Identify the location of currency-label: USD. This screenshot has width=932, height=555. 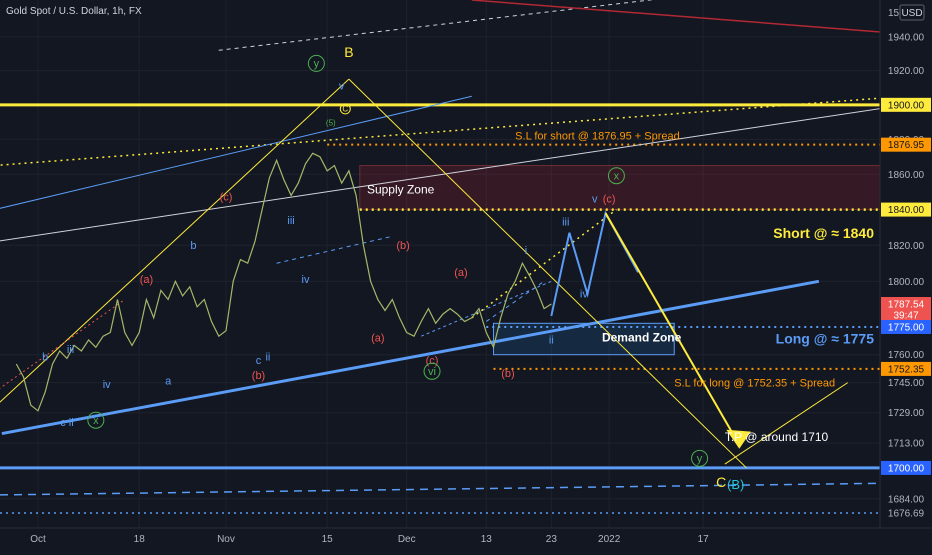
(911, 13).